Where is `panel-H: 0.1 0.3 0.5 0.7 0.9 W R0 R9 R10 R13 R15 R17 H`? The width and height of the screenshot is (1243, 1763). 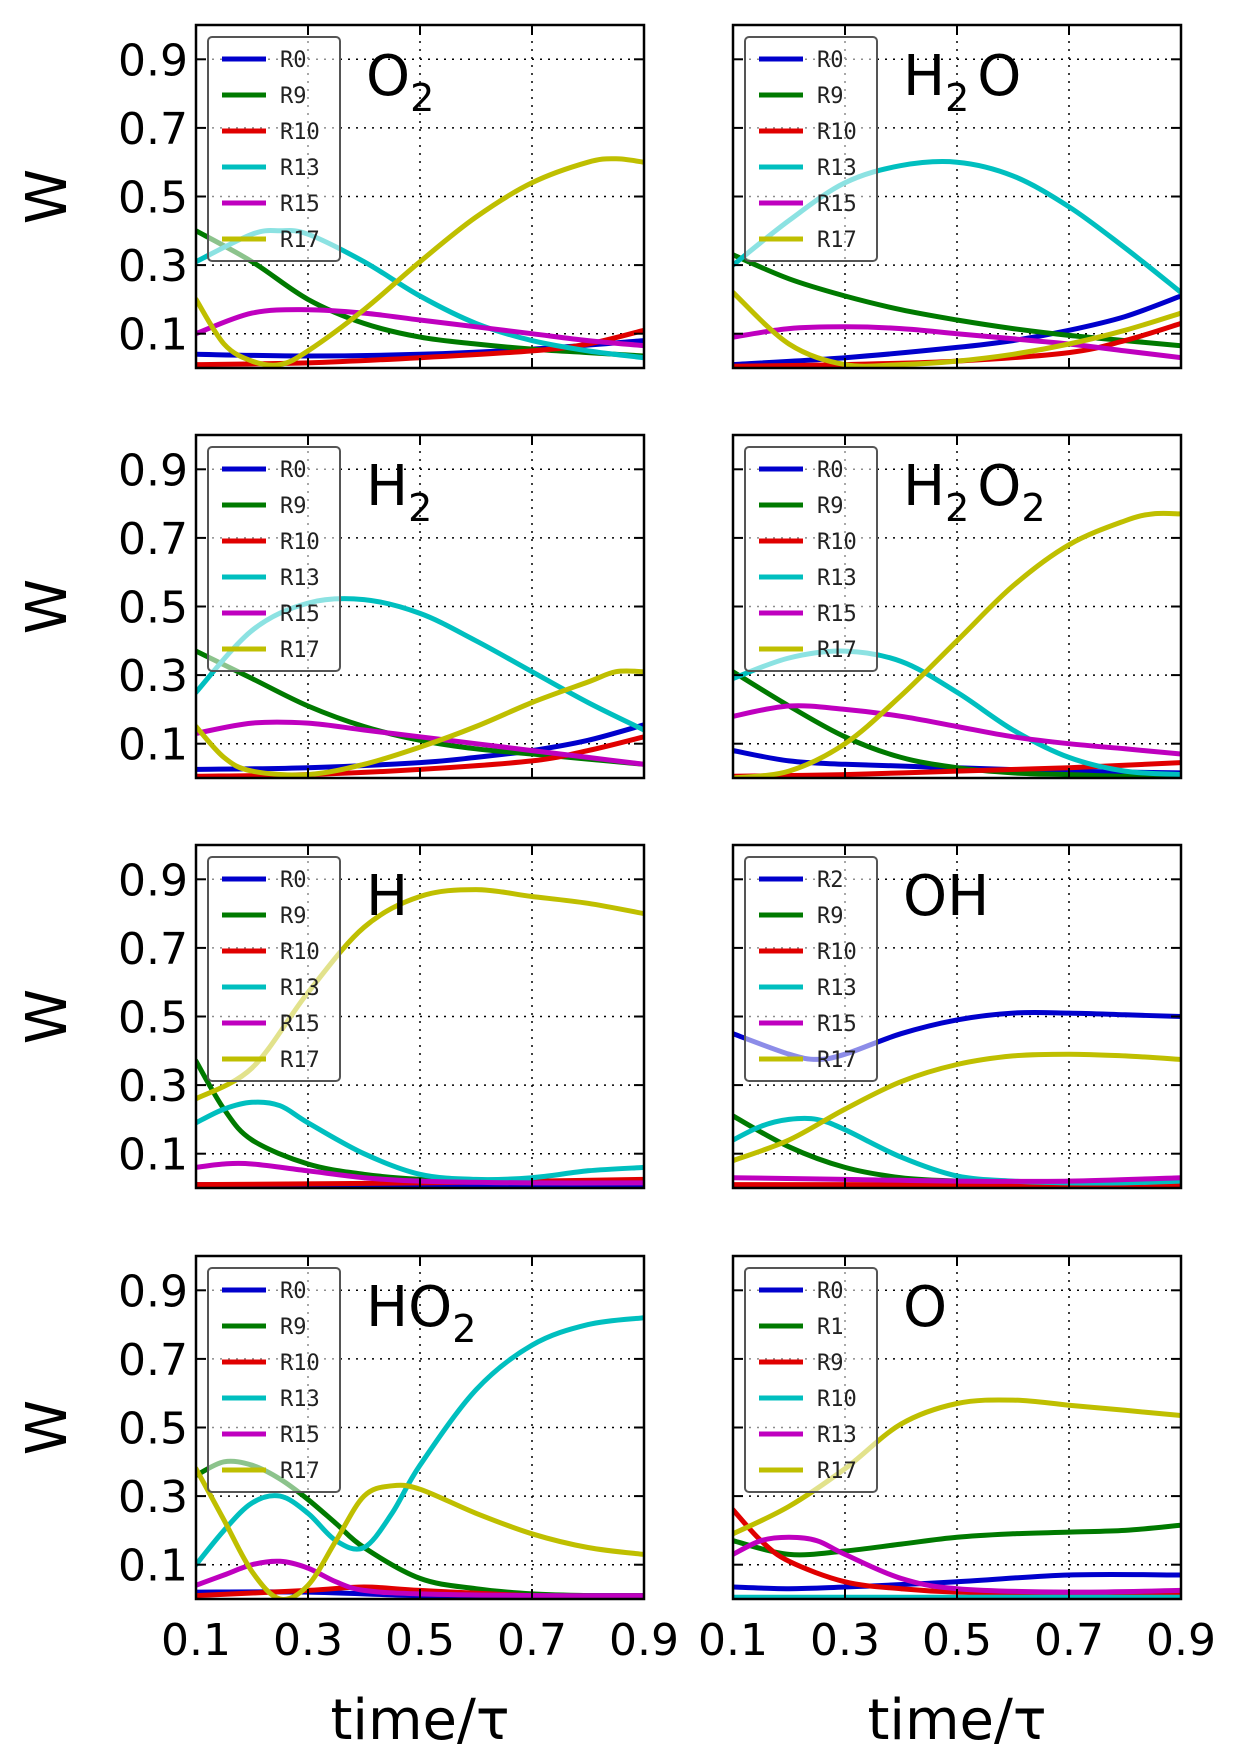
panel-H: 0.1 0.3 0.5 0.7 0.9 W R0 R9 R10 R13 R15 R17 H is located at coordinates (330, 1016).